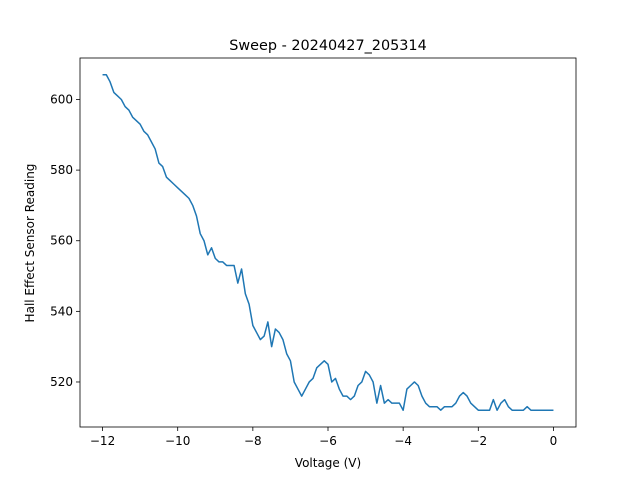 The image size is (640, 484). I want to click on y-tick-label: 560, so click(61, 241).